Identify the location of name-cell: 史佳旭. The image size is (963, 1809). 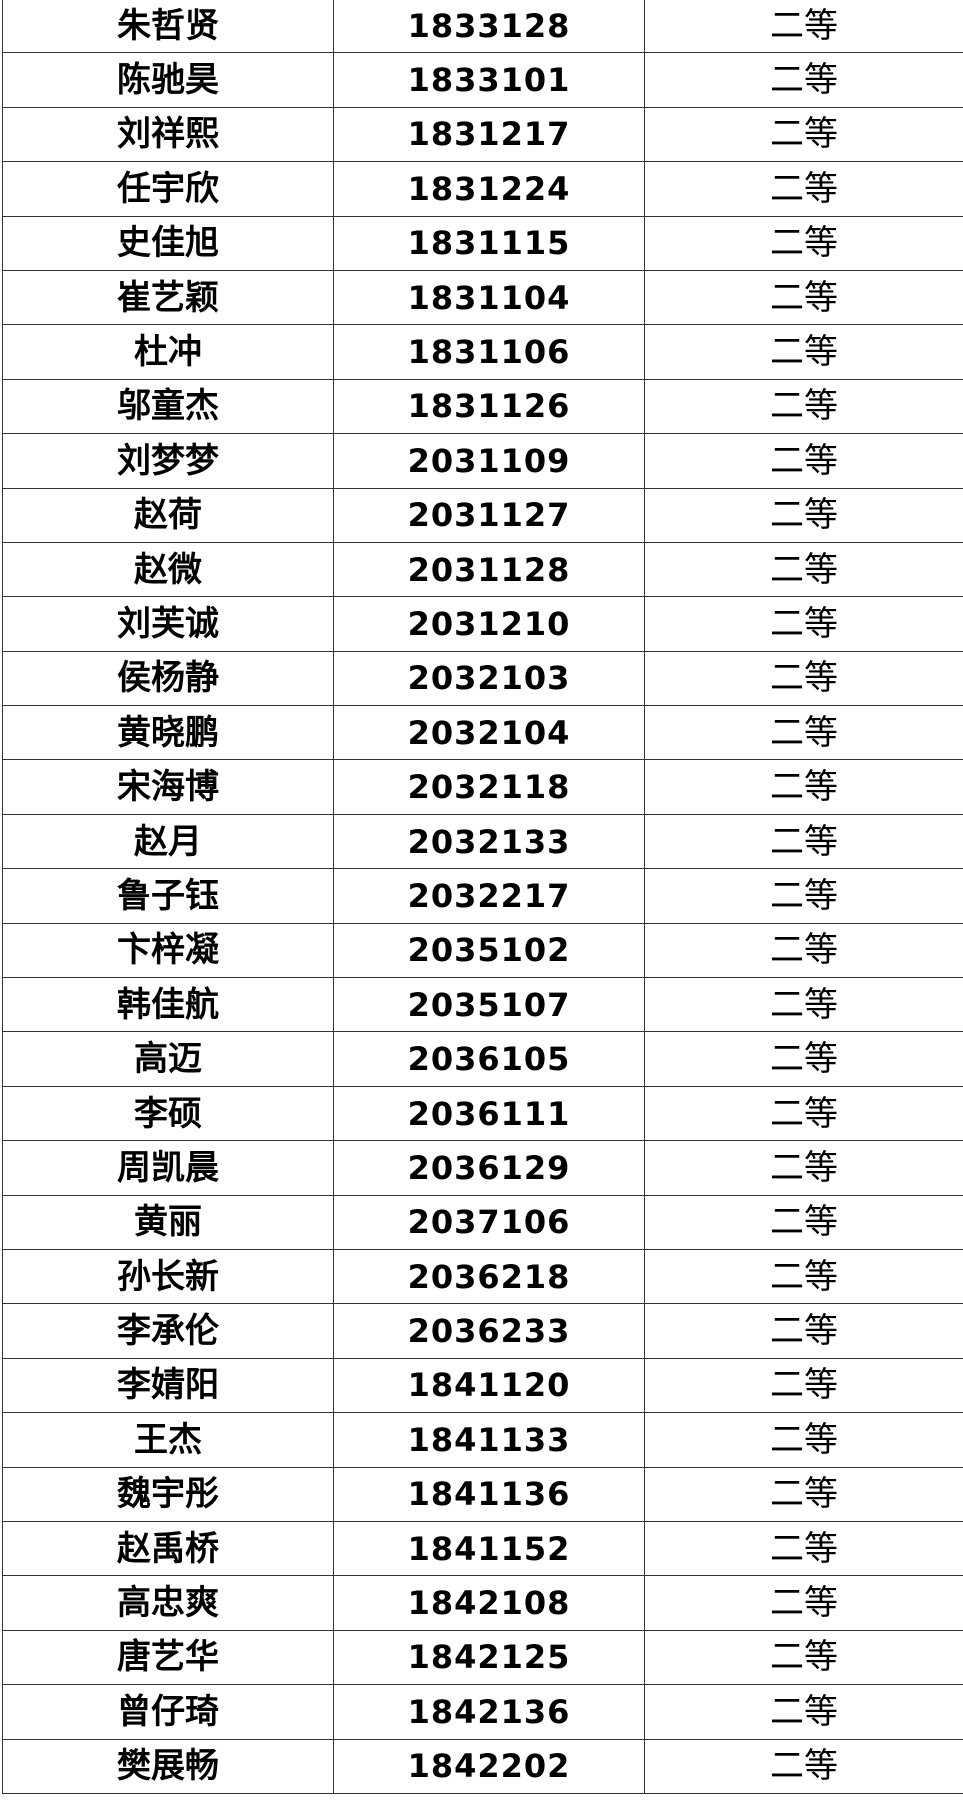
(168, 243).